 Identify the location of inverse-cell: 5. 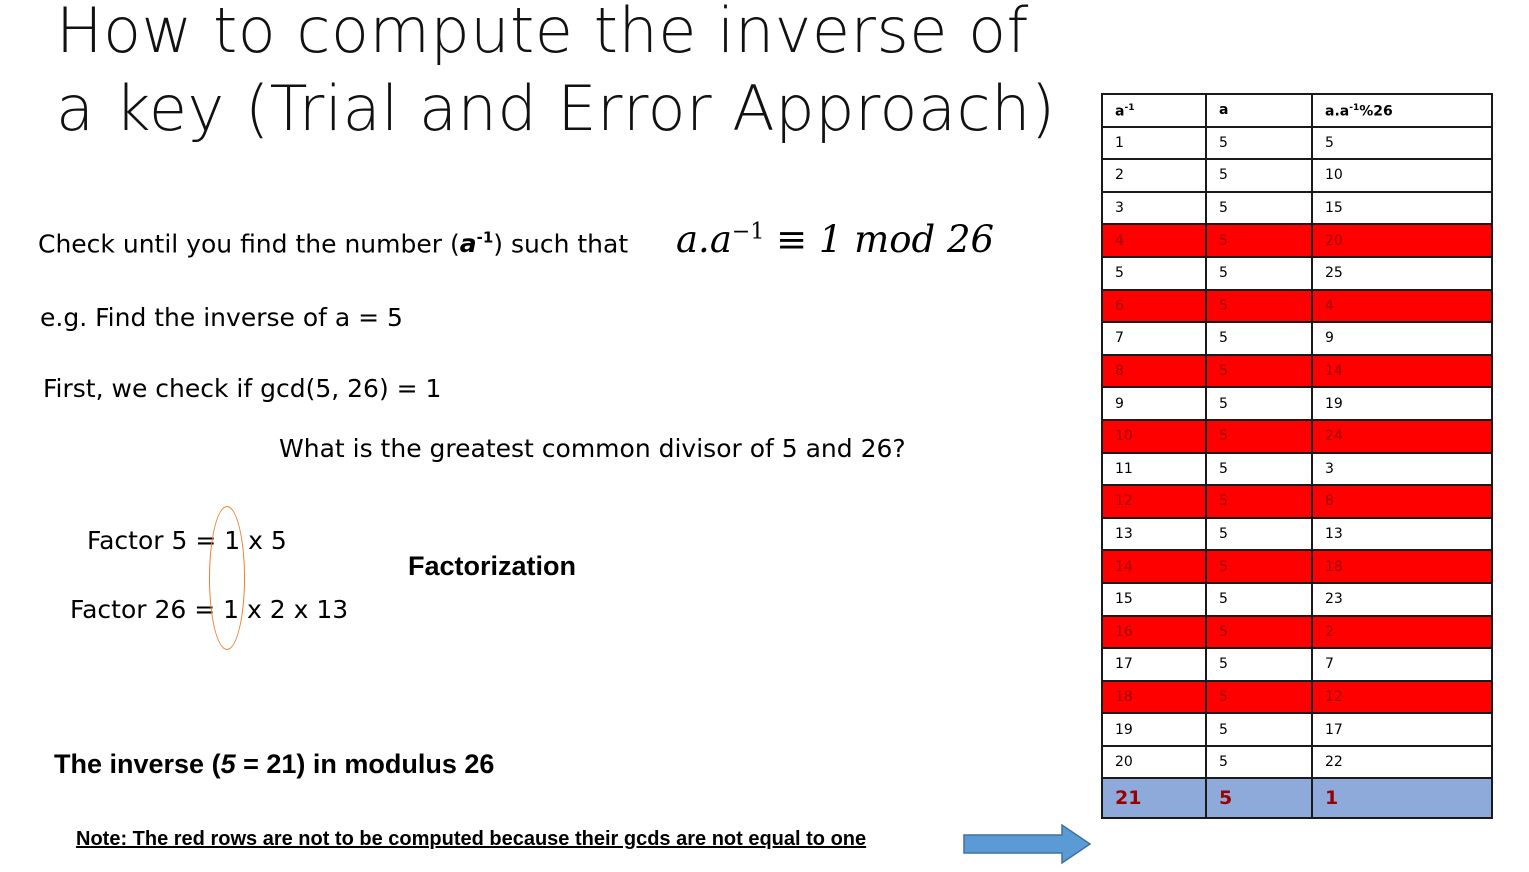
(1154, 273).